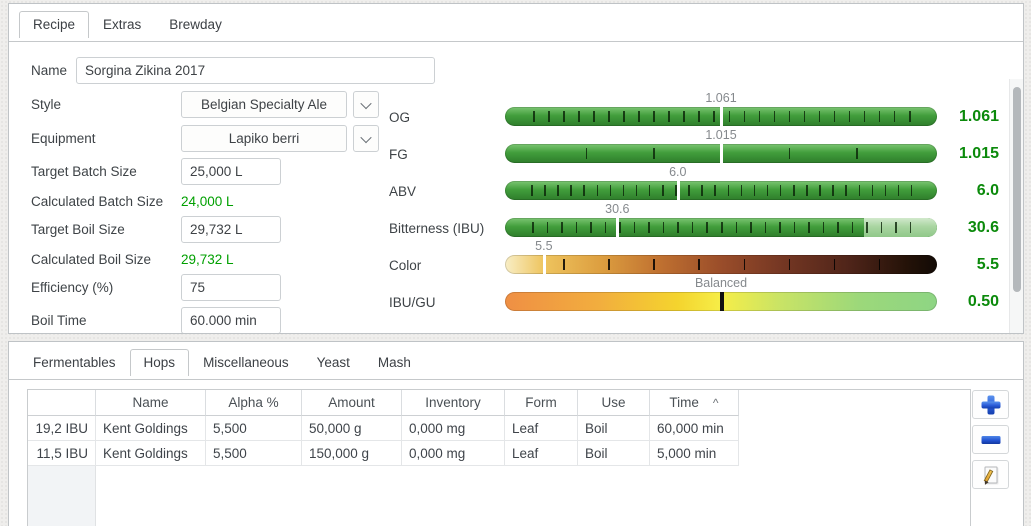 The height and width of the screenshot is (526, 1031). I want to click on hop-row-ibu: 11,5 IBU, so click(62, 453).